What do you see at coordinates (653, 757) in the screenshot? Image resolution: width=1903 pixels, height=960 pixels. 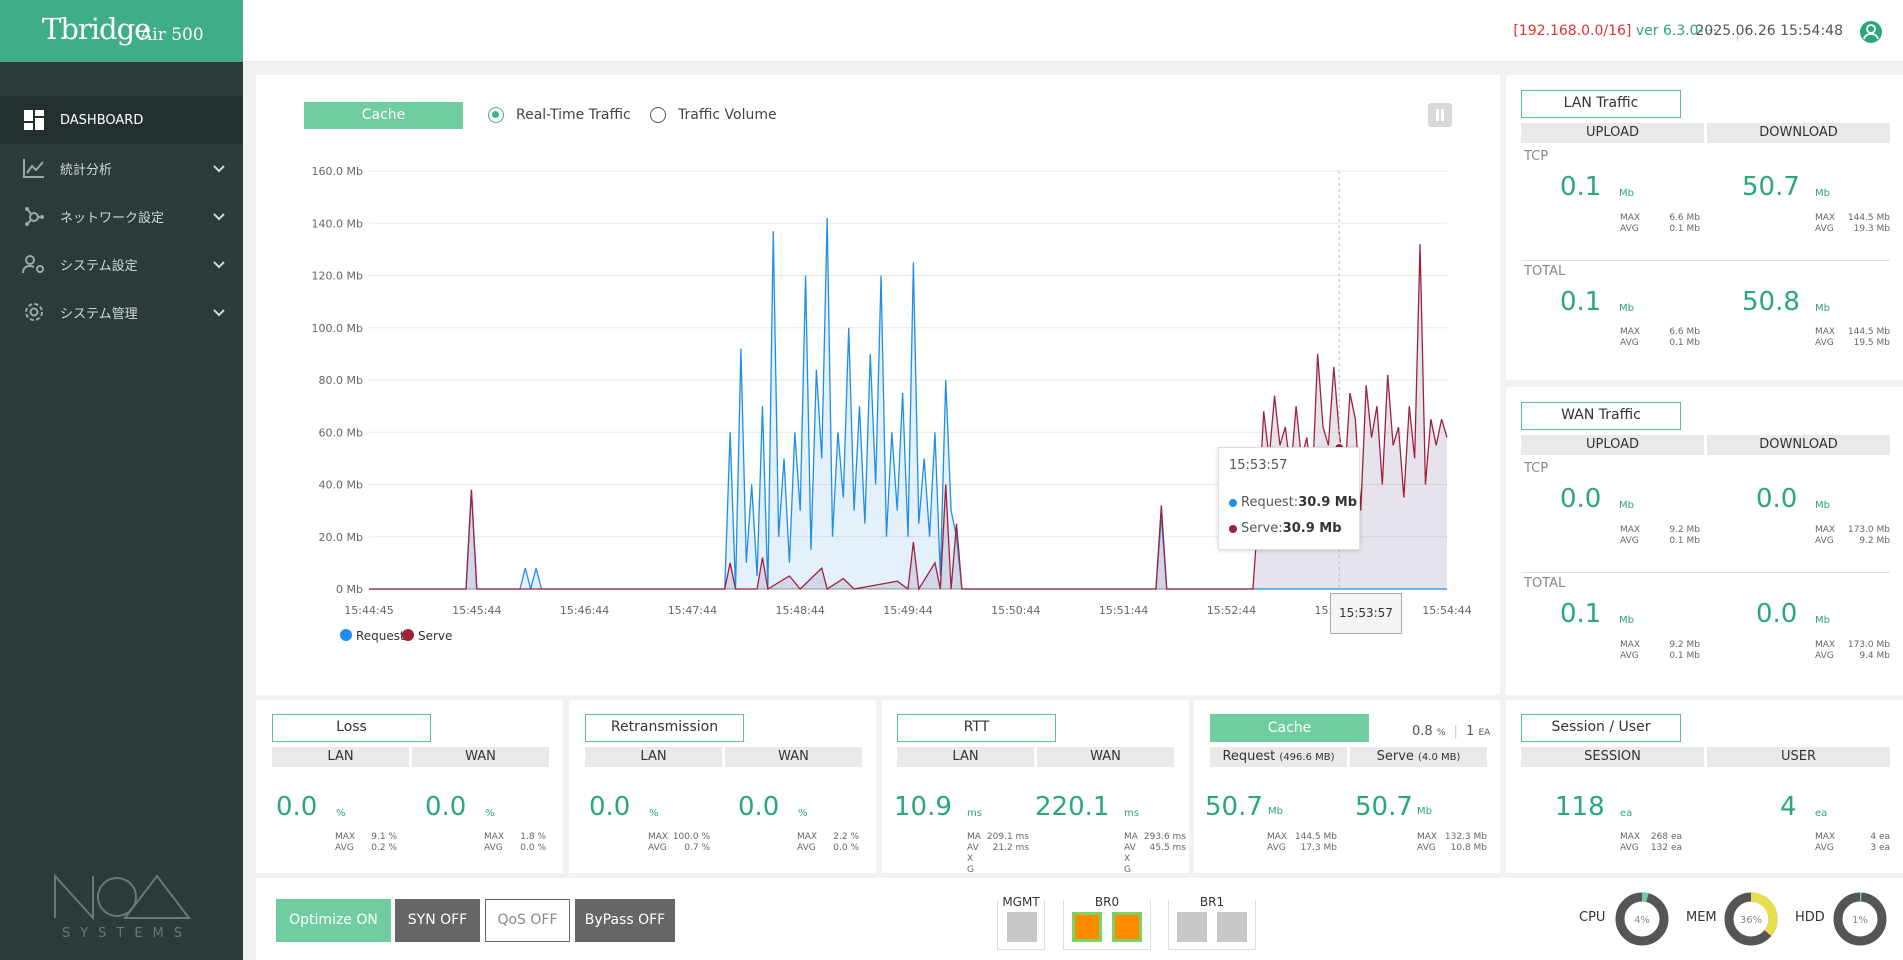 I see `retrans-lan-header: LAN` at bounding box center [653, 757].